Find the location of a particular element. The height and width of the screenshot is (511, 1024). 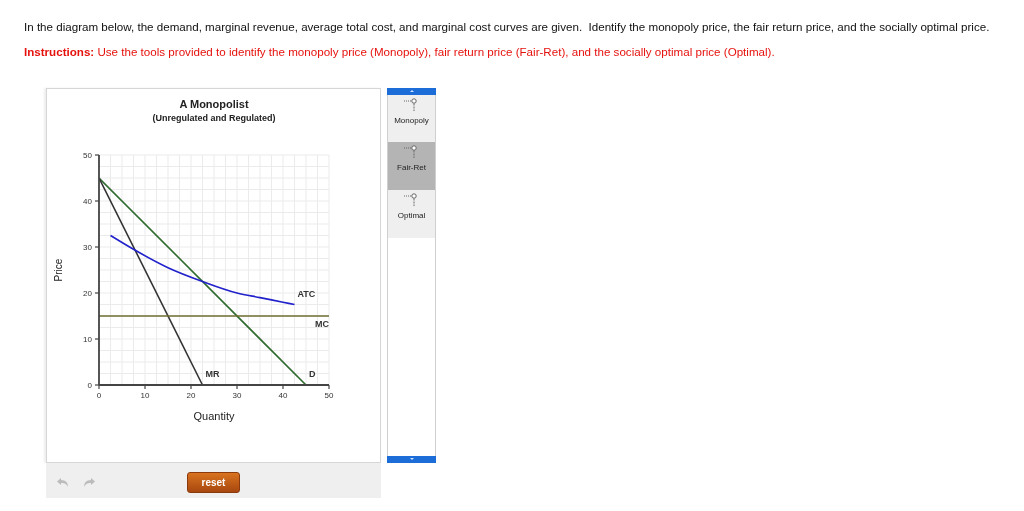

text: Optimal is located at coordinates (411, 216).